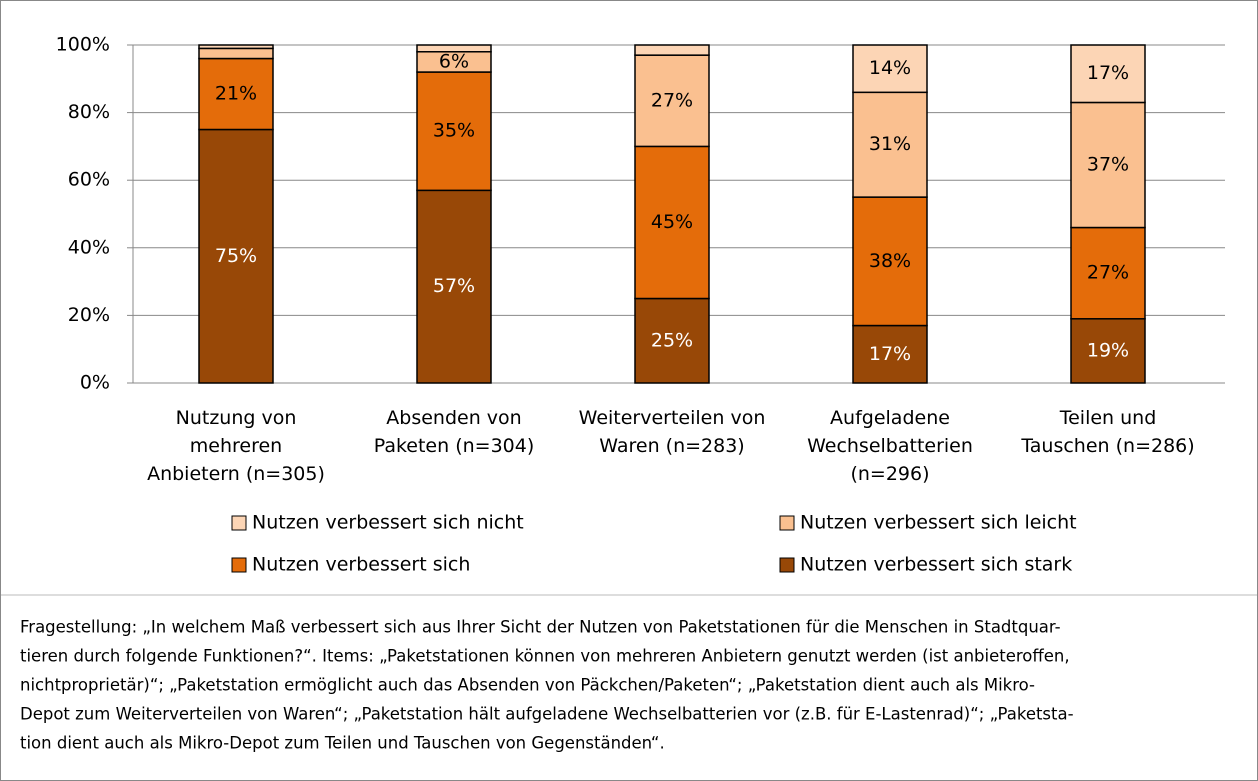  What do you see at coordinates (89, 180) in the screenshot?
I see `y-tick-label: 60%` at bounding box center [89, 180].